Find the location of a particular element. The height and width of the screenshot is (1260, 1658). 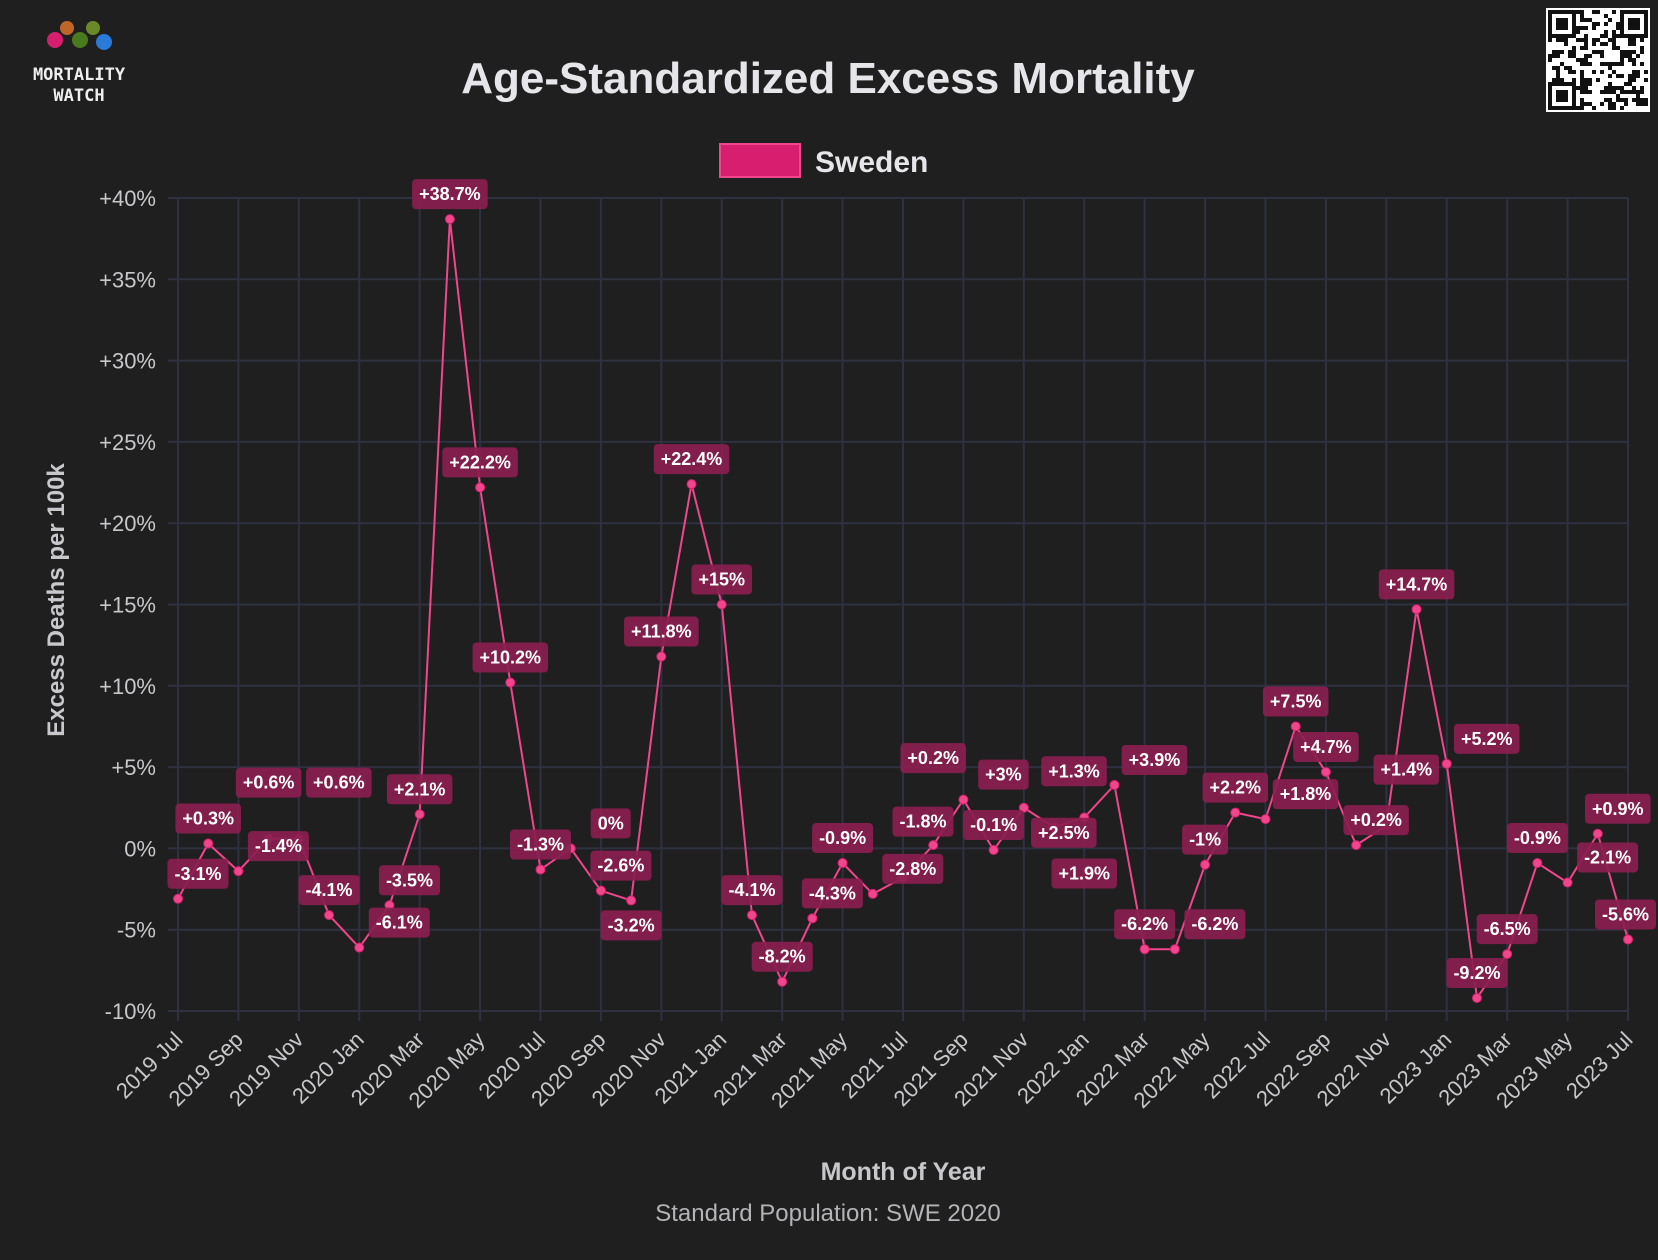

data-label-text: -8.2% is located at coordinates (782, 957).